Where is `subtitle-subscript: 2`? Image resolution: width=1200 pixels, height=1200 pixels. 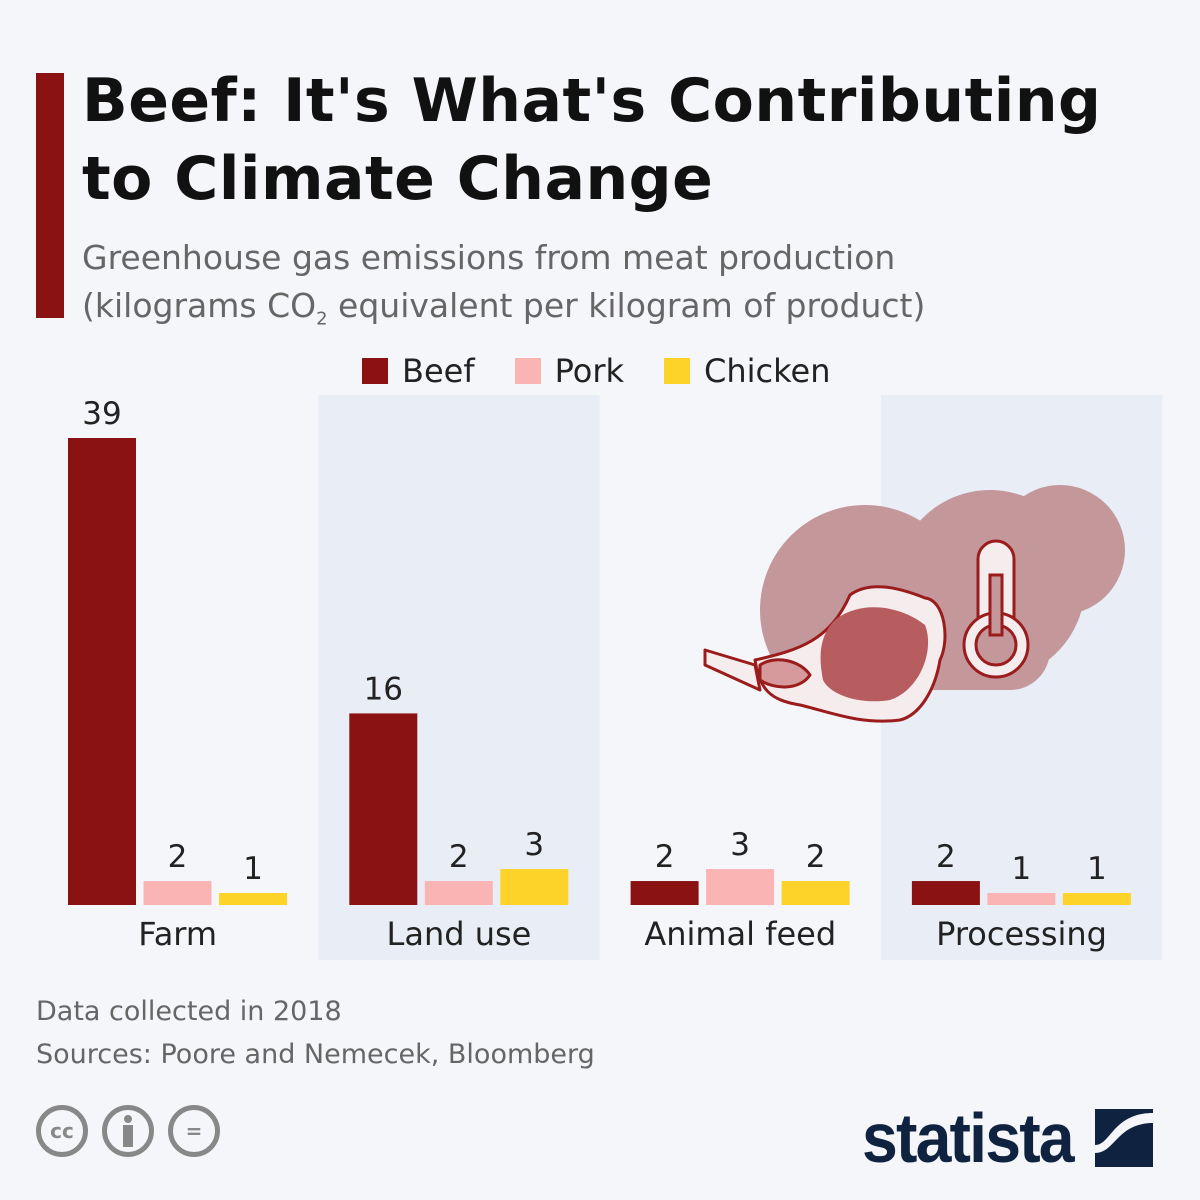
subtitle-subscript: 2 is located at coordinates (322, 319).